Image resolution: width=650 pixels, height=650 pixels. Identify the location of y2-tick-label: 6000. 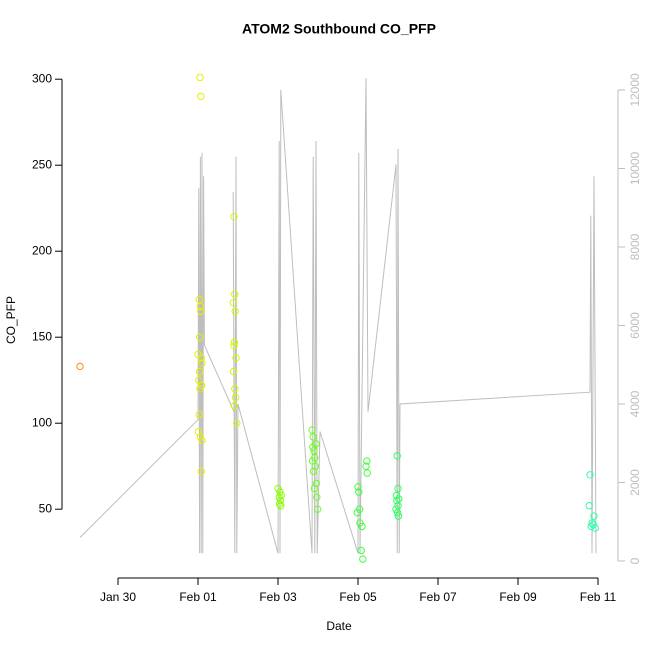
(635, 325).